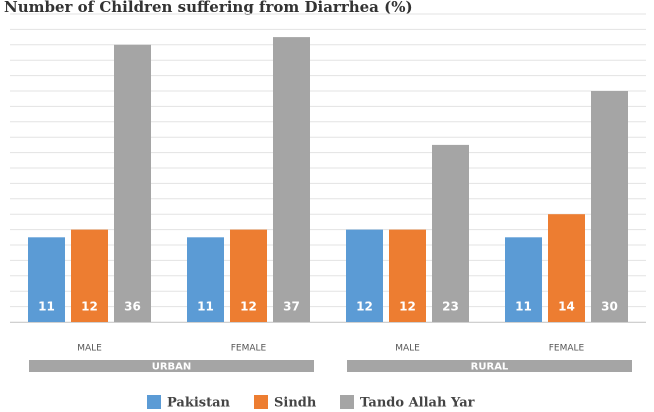  Describe the element at coordinates (199, 403) in the screenshot. I see `legend-label: Pakistan` at that location.